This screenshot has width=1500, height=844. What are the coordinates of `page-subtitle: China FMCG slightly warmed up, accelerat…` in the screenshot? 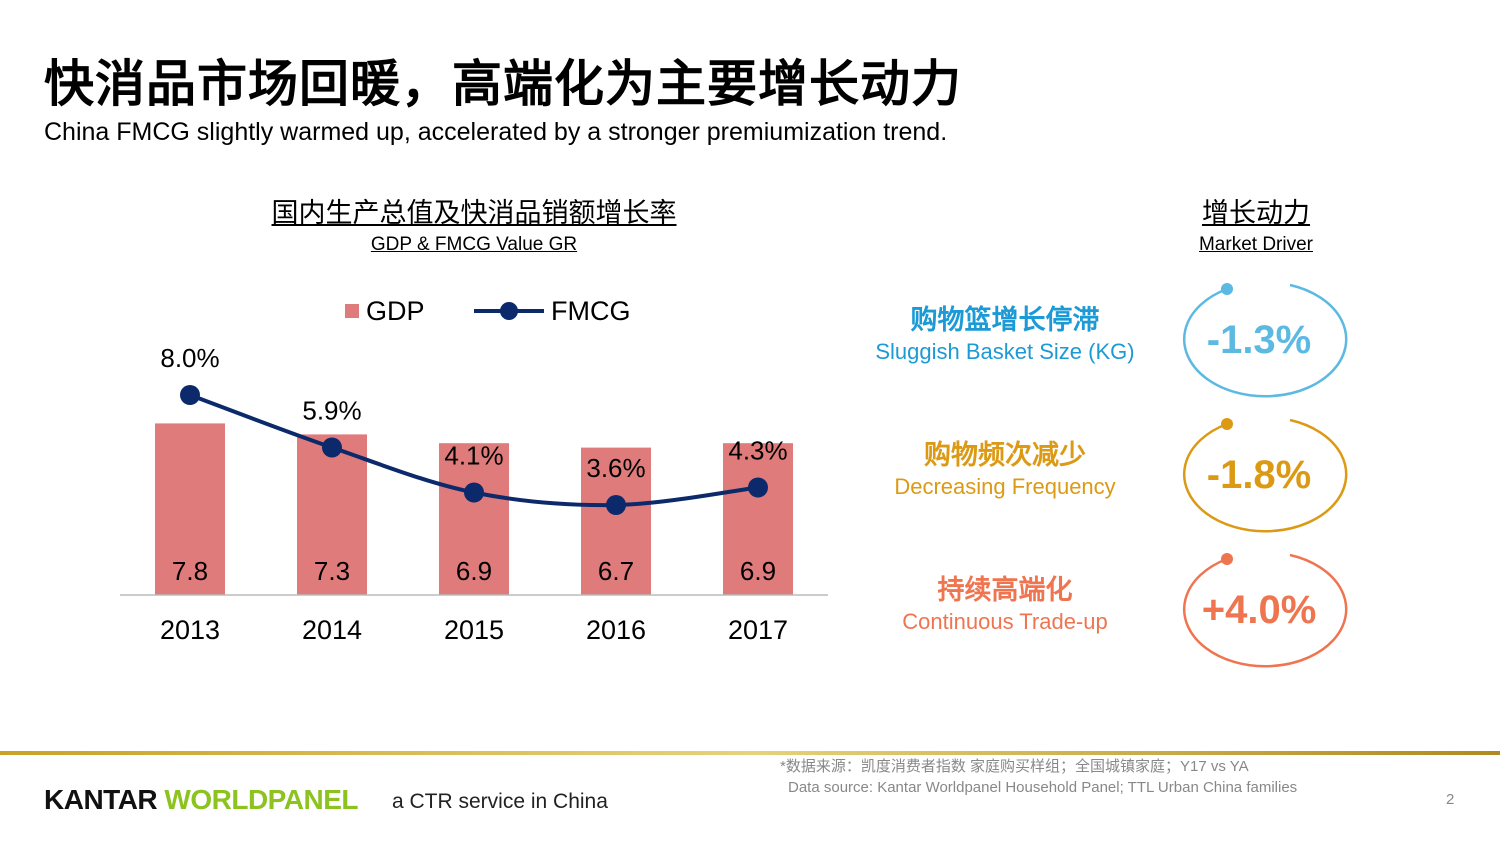 It's located at (496, 132).